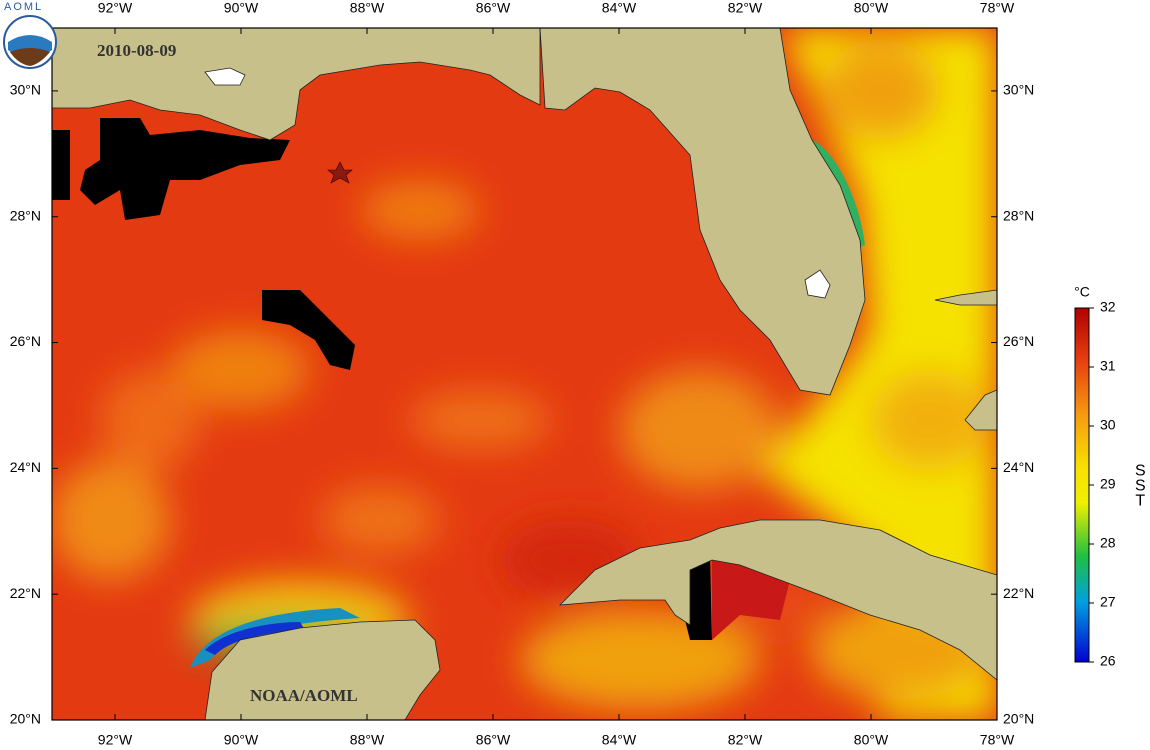 The image size is (1150, 750). I want to click on colorbar-tick-label: 30, so click(1108, 425).